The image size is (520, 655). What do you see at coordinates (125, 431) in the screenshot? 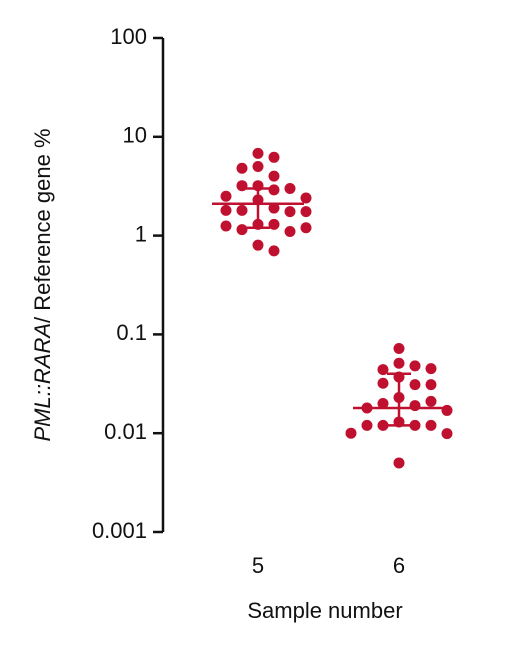
I see `y-tick-label: 0.01` at bounding box center [125, 431].